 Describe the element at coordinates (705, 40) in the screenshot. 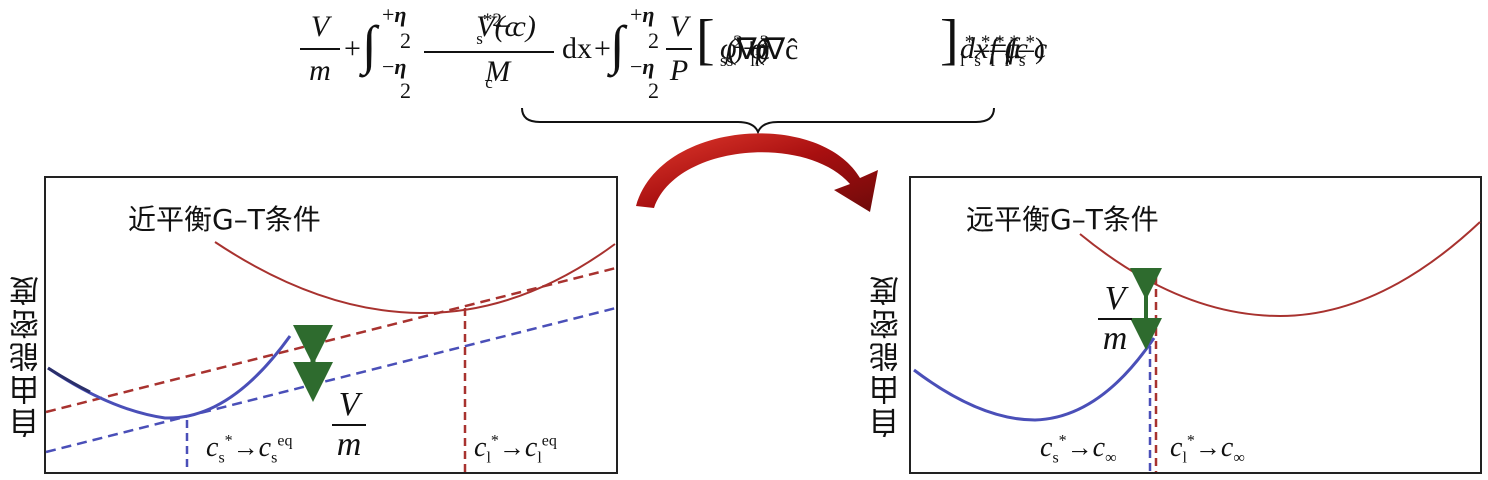

I see `left-bracket: [` at that location.